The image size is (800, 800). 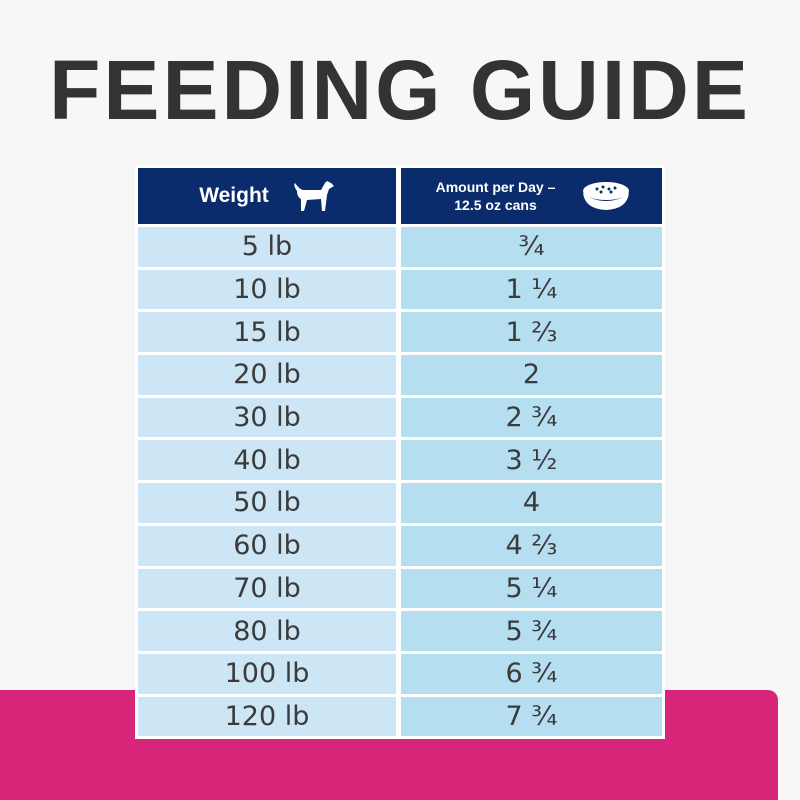 What do you see at coordinates (531, 417) in the screenshot?
I see `amount-cell: 2 ¾` at bounding box center [531, 417].